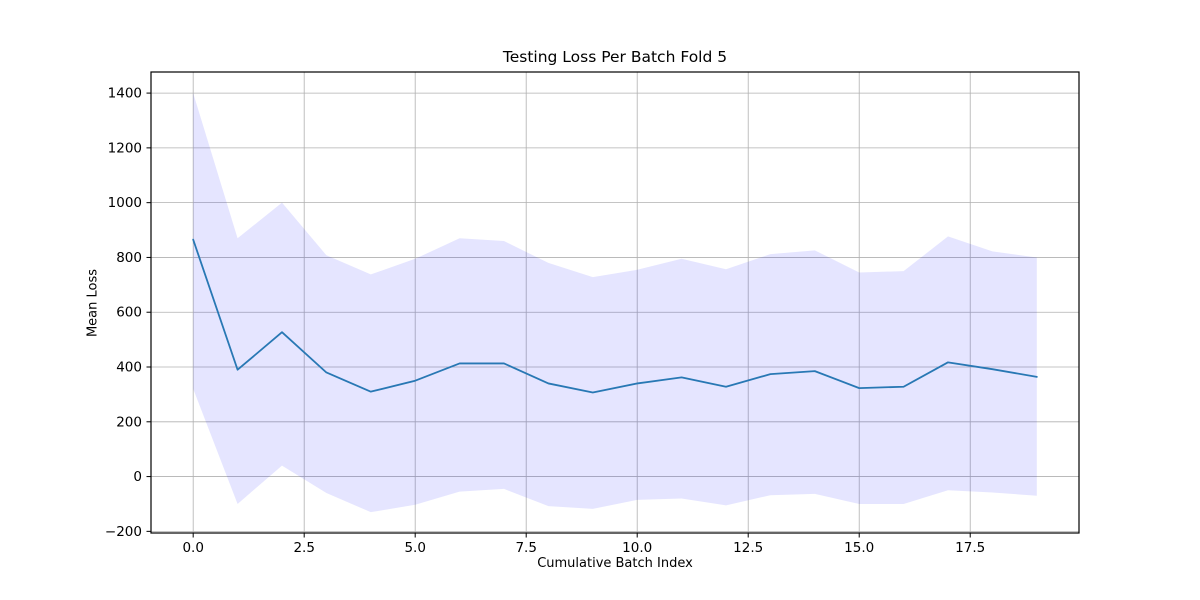 The width and height of the screenshot is (1200, 600). Describe the element at coordinates (123, 532) in the screenshot. I see `y-tick-label: −200` at that location.